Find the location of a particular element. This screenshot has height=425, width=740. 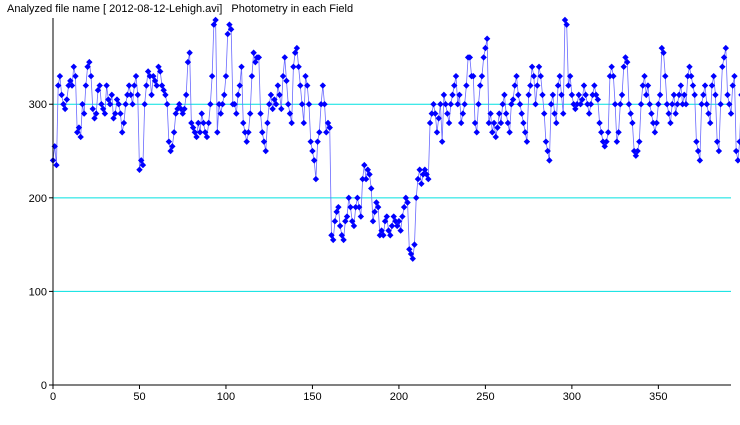

x-tick-label: 0 is located at coordinates (53, 397).